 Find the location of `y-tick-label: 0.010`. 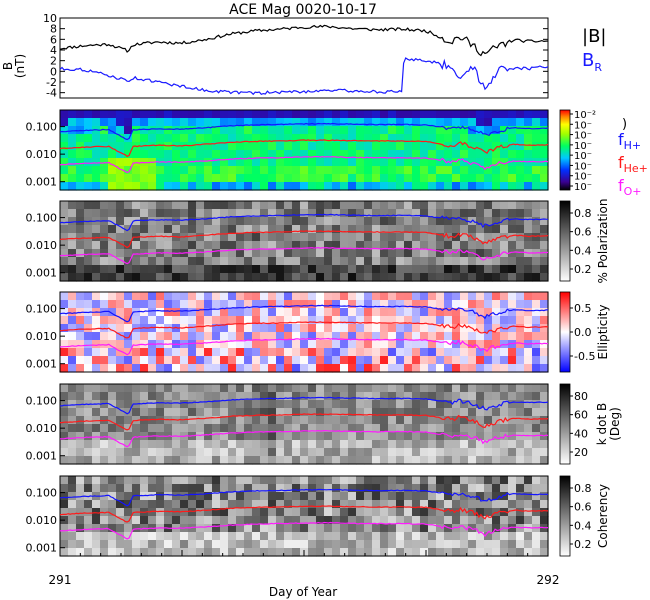

y-tick-label: 0.010 is located at coordinates (42, 245).